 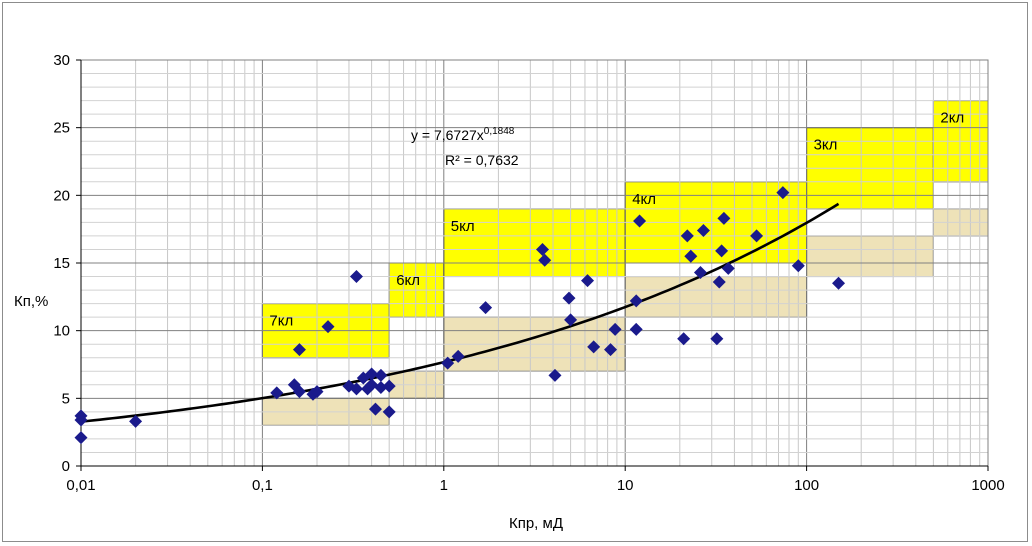 I want to click on y-tick-label: 30, so click(x=61, y=60).